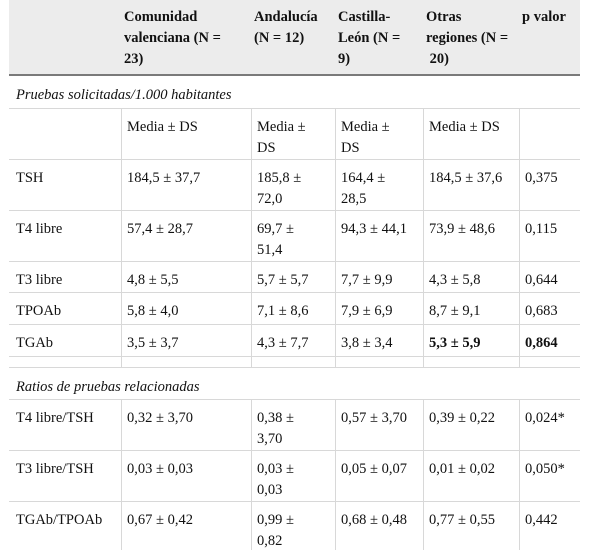 The height and width of the screenshot is (553, 590). What do you see at coordinates (275, 469) in the screenshot?
I see `cell-line: 0,03 ±` at bounding box center [275, 469].